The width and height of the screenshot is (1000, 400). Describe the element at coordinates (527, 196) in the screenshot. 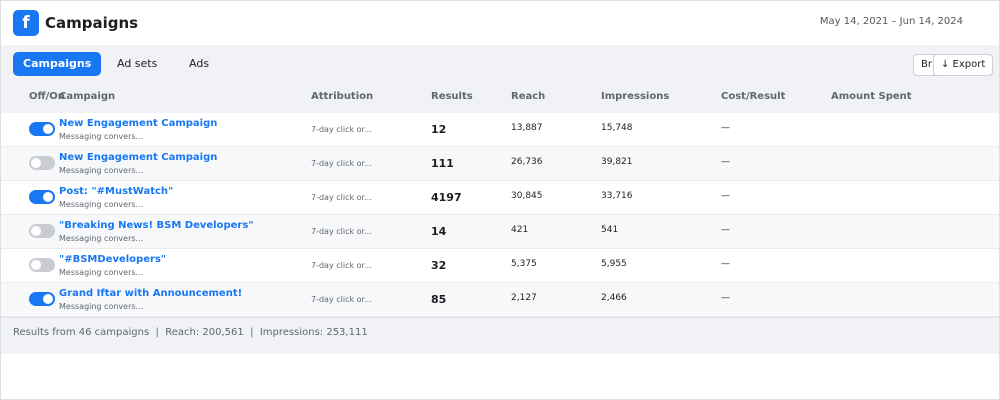

I see `reach: 30,845` at that location.